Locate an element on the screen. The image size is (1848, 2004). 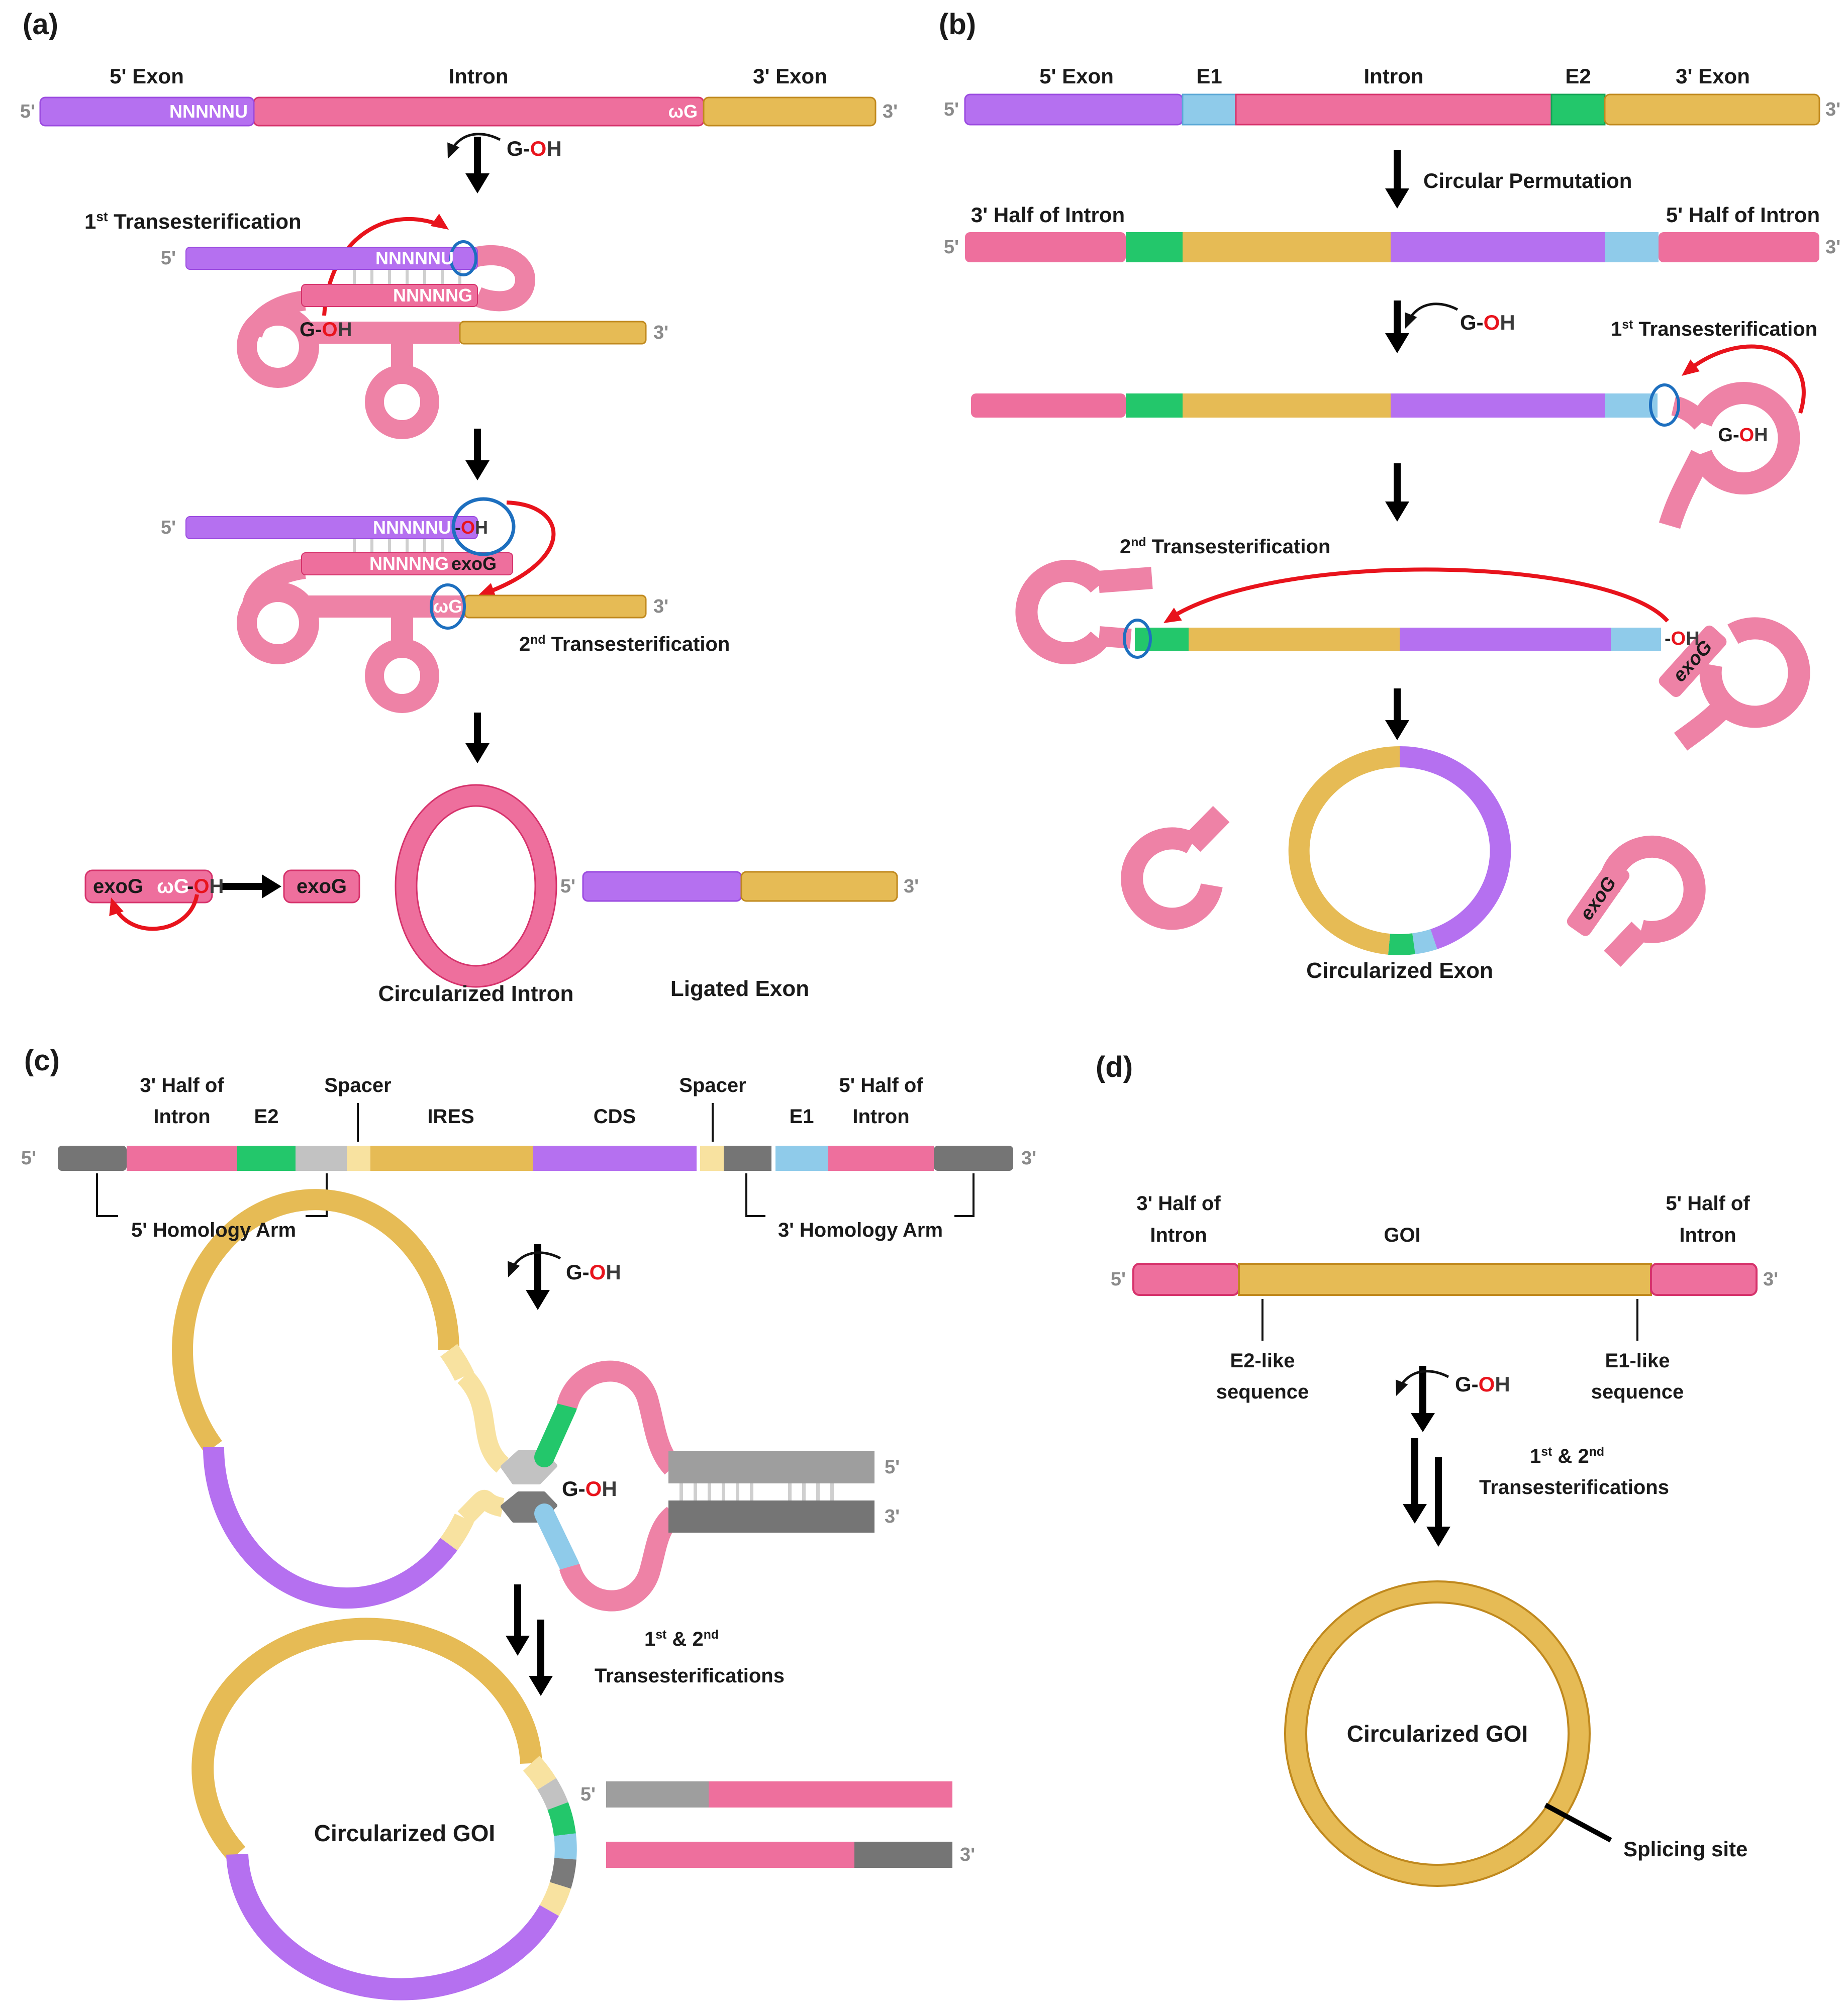
homology3-bracket is located at coordinates (860, 1195).